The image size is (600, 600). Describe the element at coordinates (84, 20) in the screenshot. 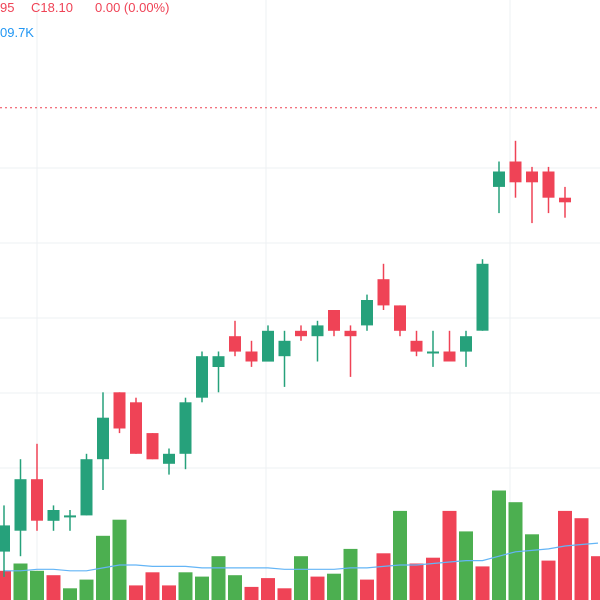

I see `legend: 95 C18.10 0.00 (0.00%) 09.7K` at that location.